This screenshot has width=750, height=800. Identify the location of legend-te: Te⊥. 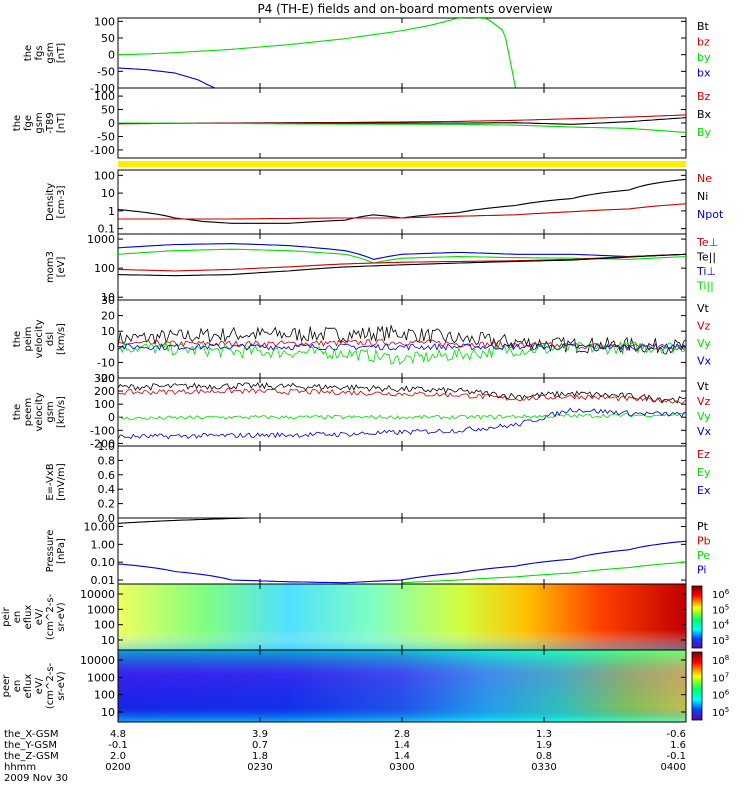
(707, 242).